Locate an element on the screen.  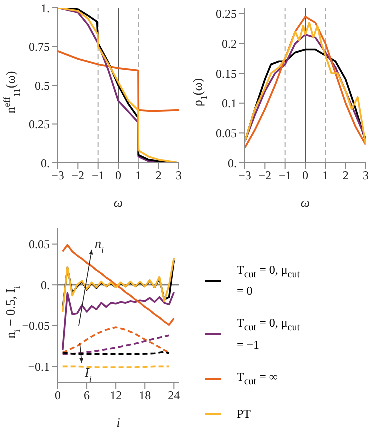
x-tick-label: 6 is located at coordinates (87, 395).